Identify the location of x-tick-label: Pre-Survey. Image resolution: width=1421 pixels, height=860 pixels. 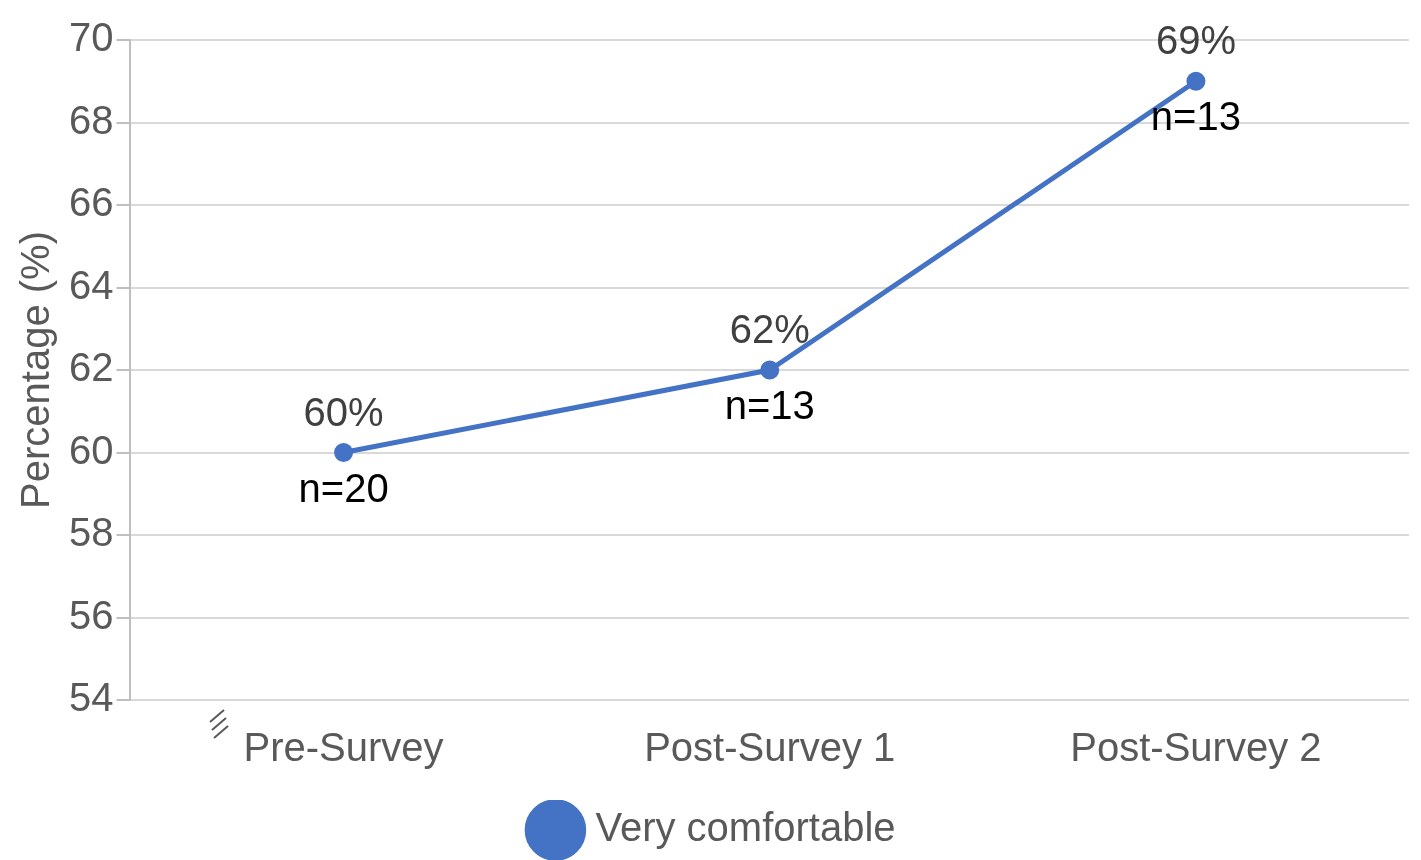
(343, 747).